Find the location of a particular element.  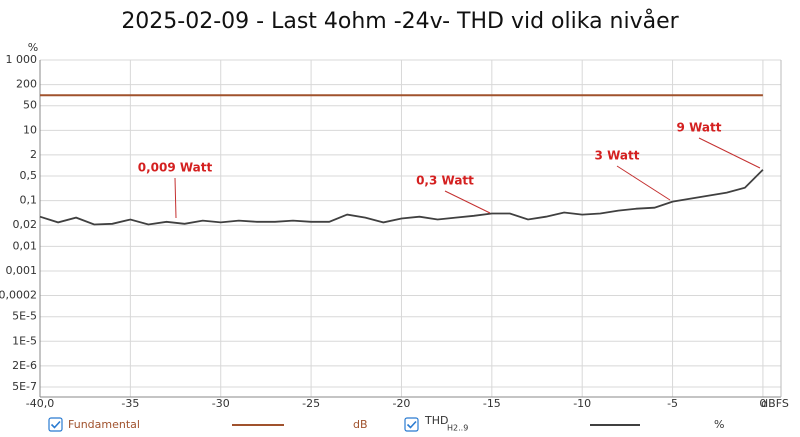

y-tick-label: 0,02 is located at coordinates (25, 224).